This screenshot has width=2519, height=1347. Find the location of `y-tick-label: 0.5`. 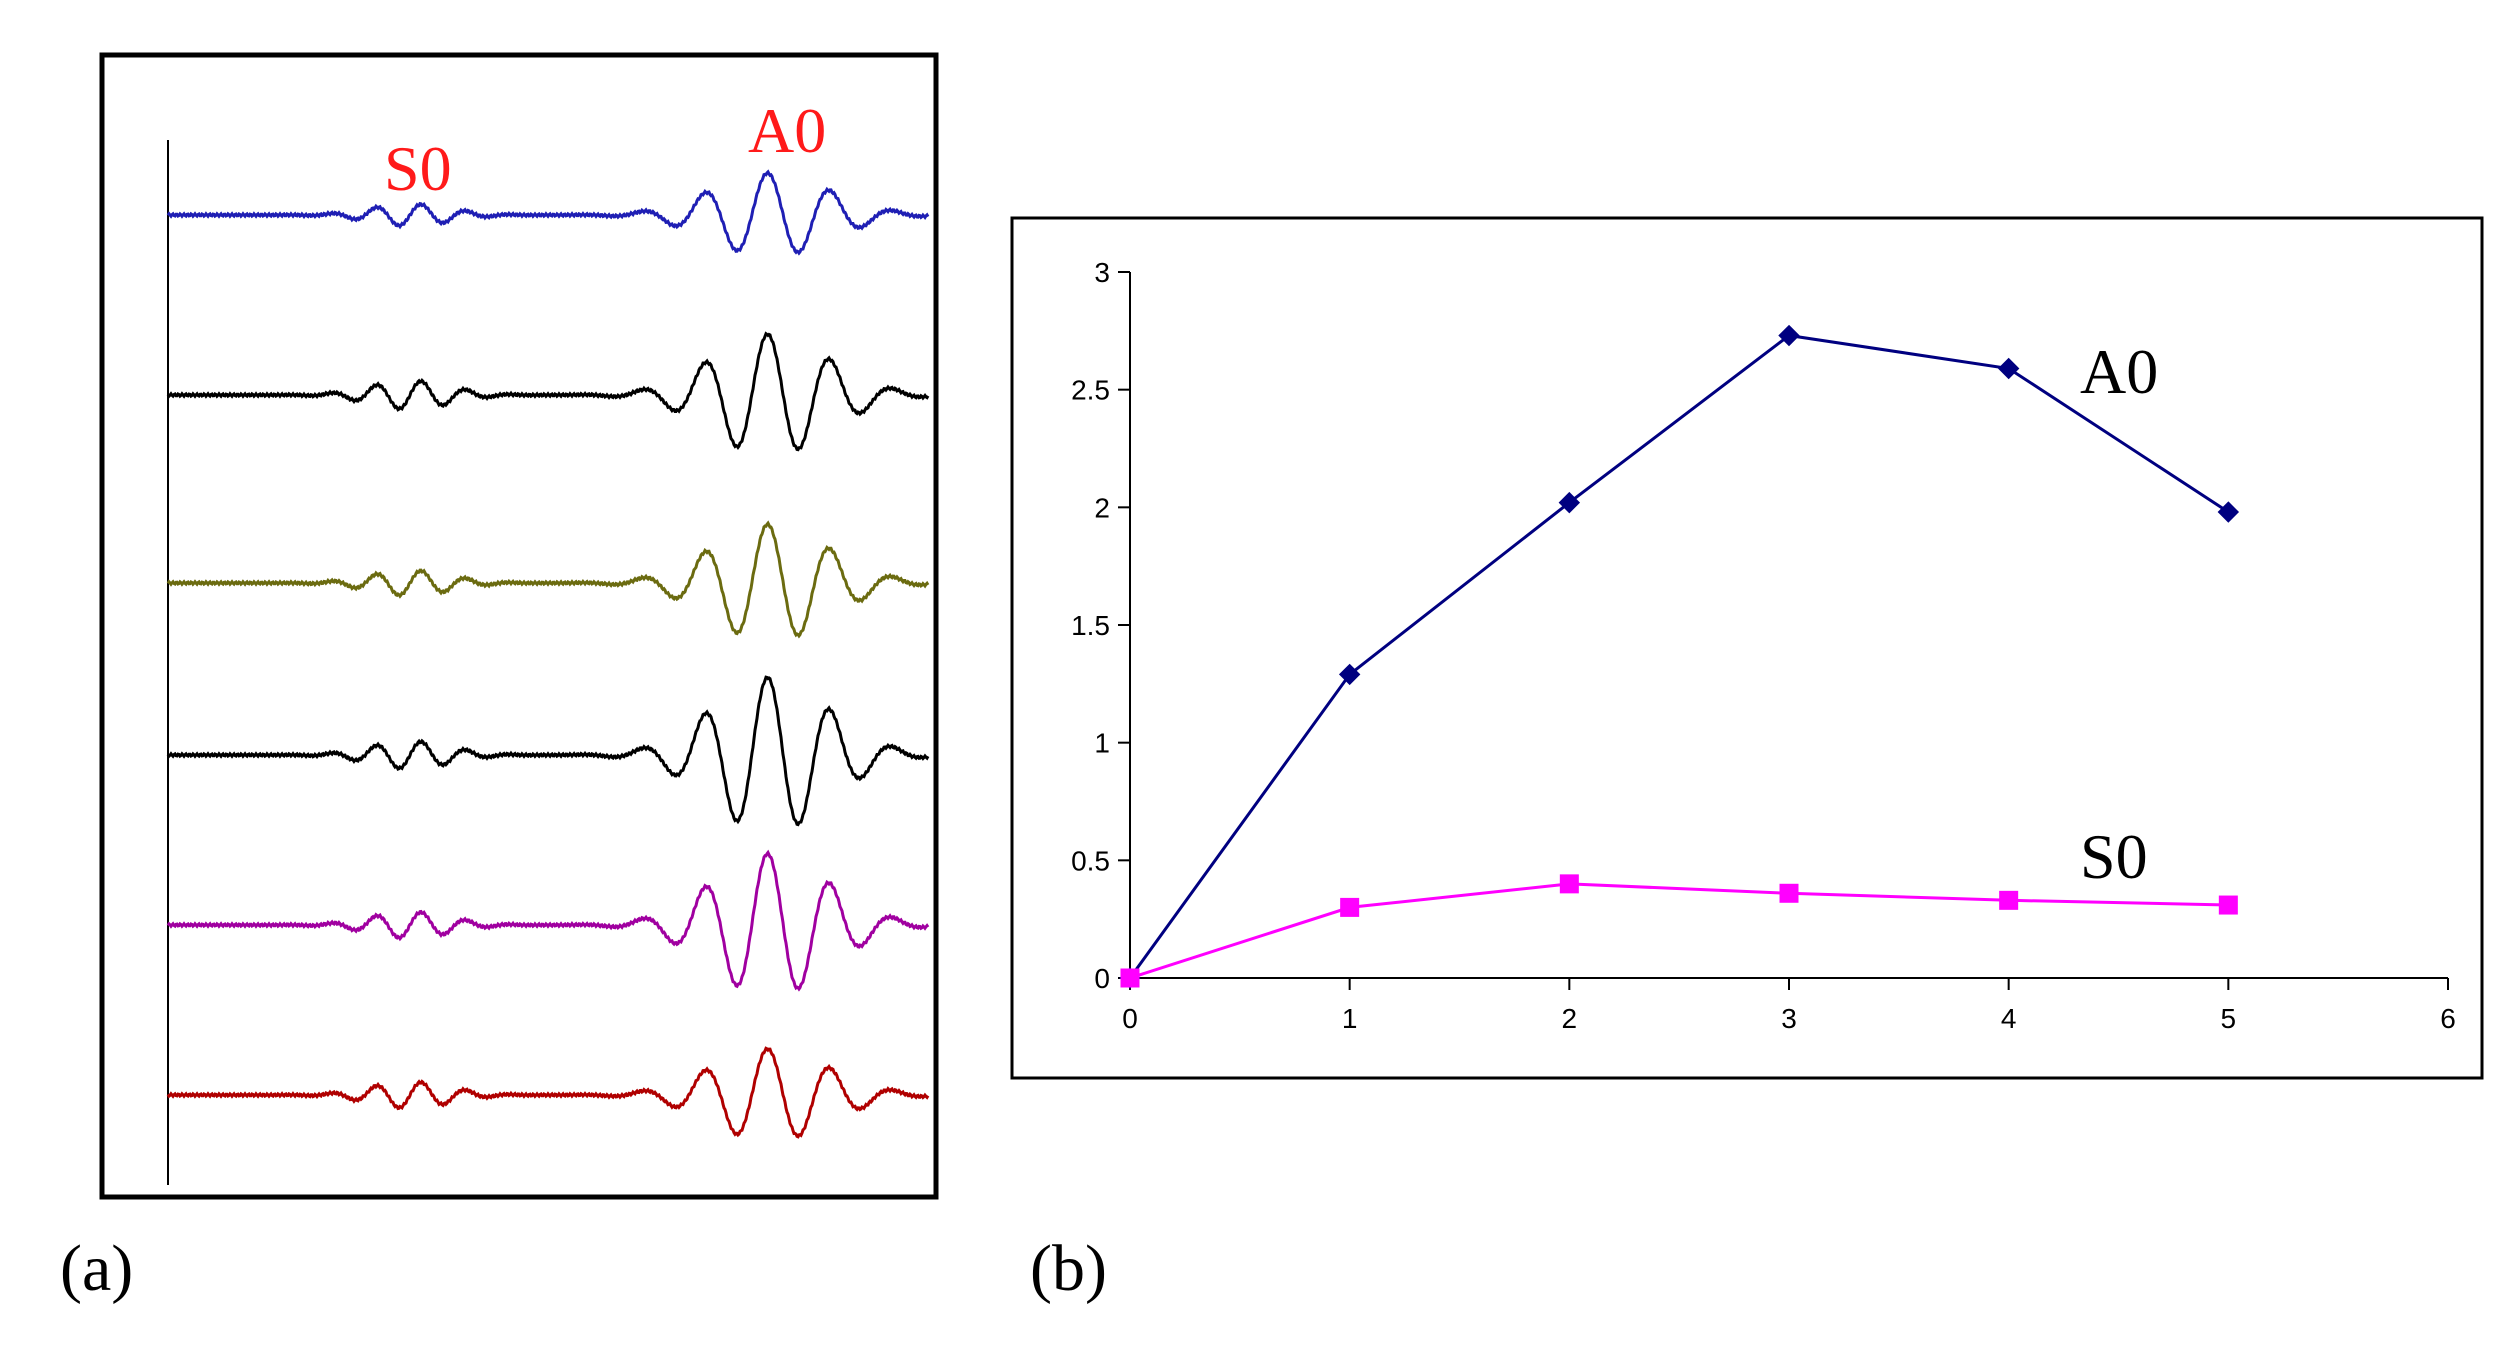

y-tick-label: 0.5 is located at coordinates (1090, 860).